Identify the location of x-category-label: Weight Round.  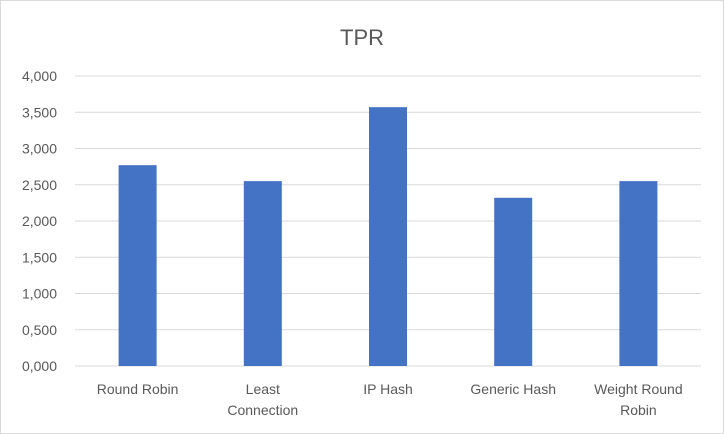
(638, 389).